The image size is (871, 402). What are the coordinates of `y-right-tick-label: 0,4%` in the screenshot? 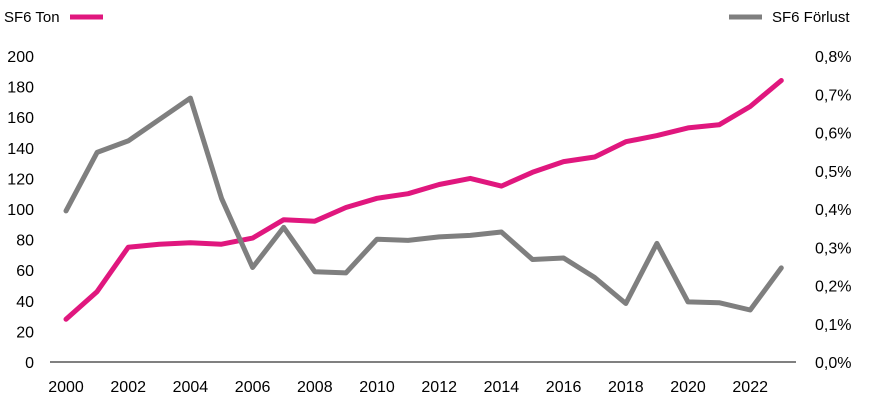 It's located at (833, 210).